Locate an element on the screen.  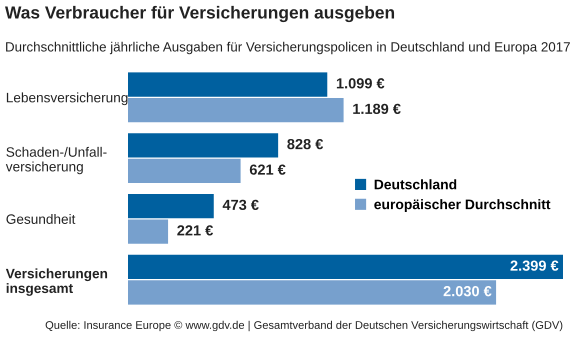
data-label: 1.189 € is located at coordinates (377, 109).